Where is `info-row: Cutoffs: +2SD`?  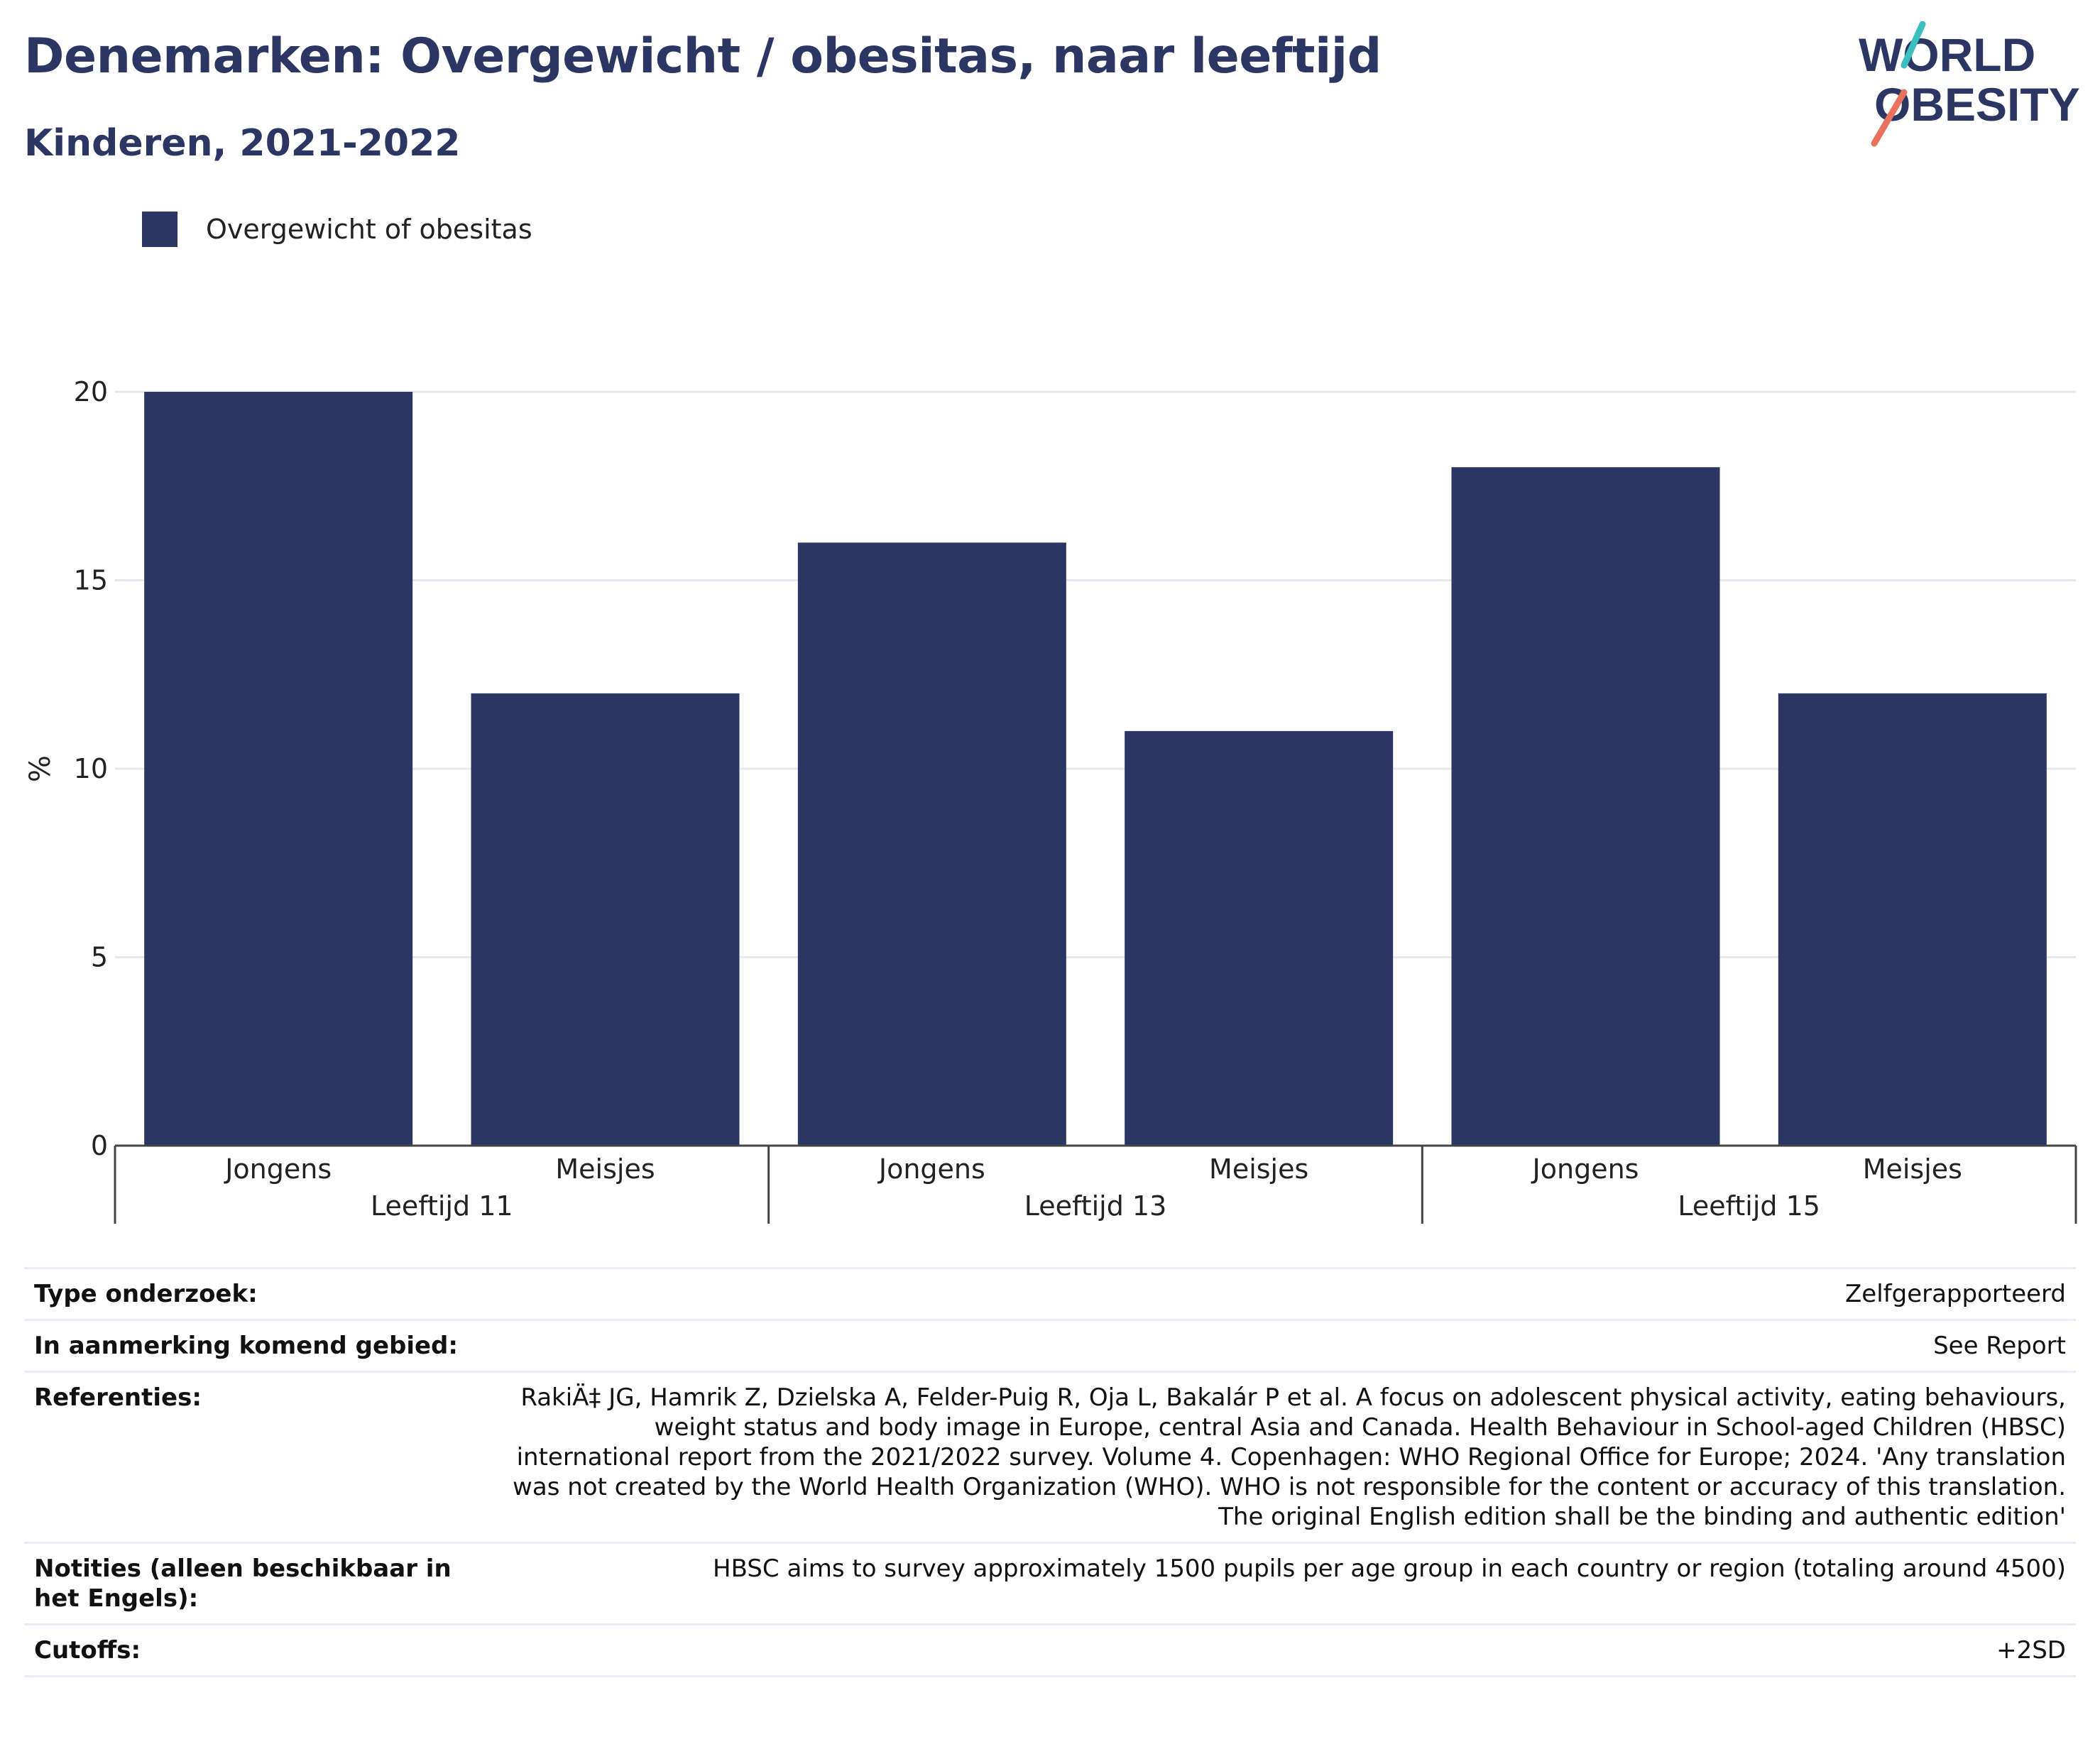 info-row: Cutoffs: +2SD is located at coordinates (1050, 1650).